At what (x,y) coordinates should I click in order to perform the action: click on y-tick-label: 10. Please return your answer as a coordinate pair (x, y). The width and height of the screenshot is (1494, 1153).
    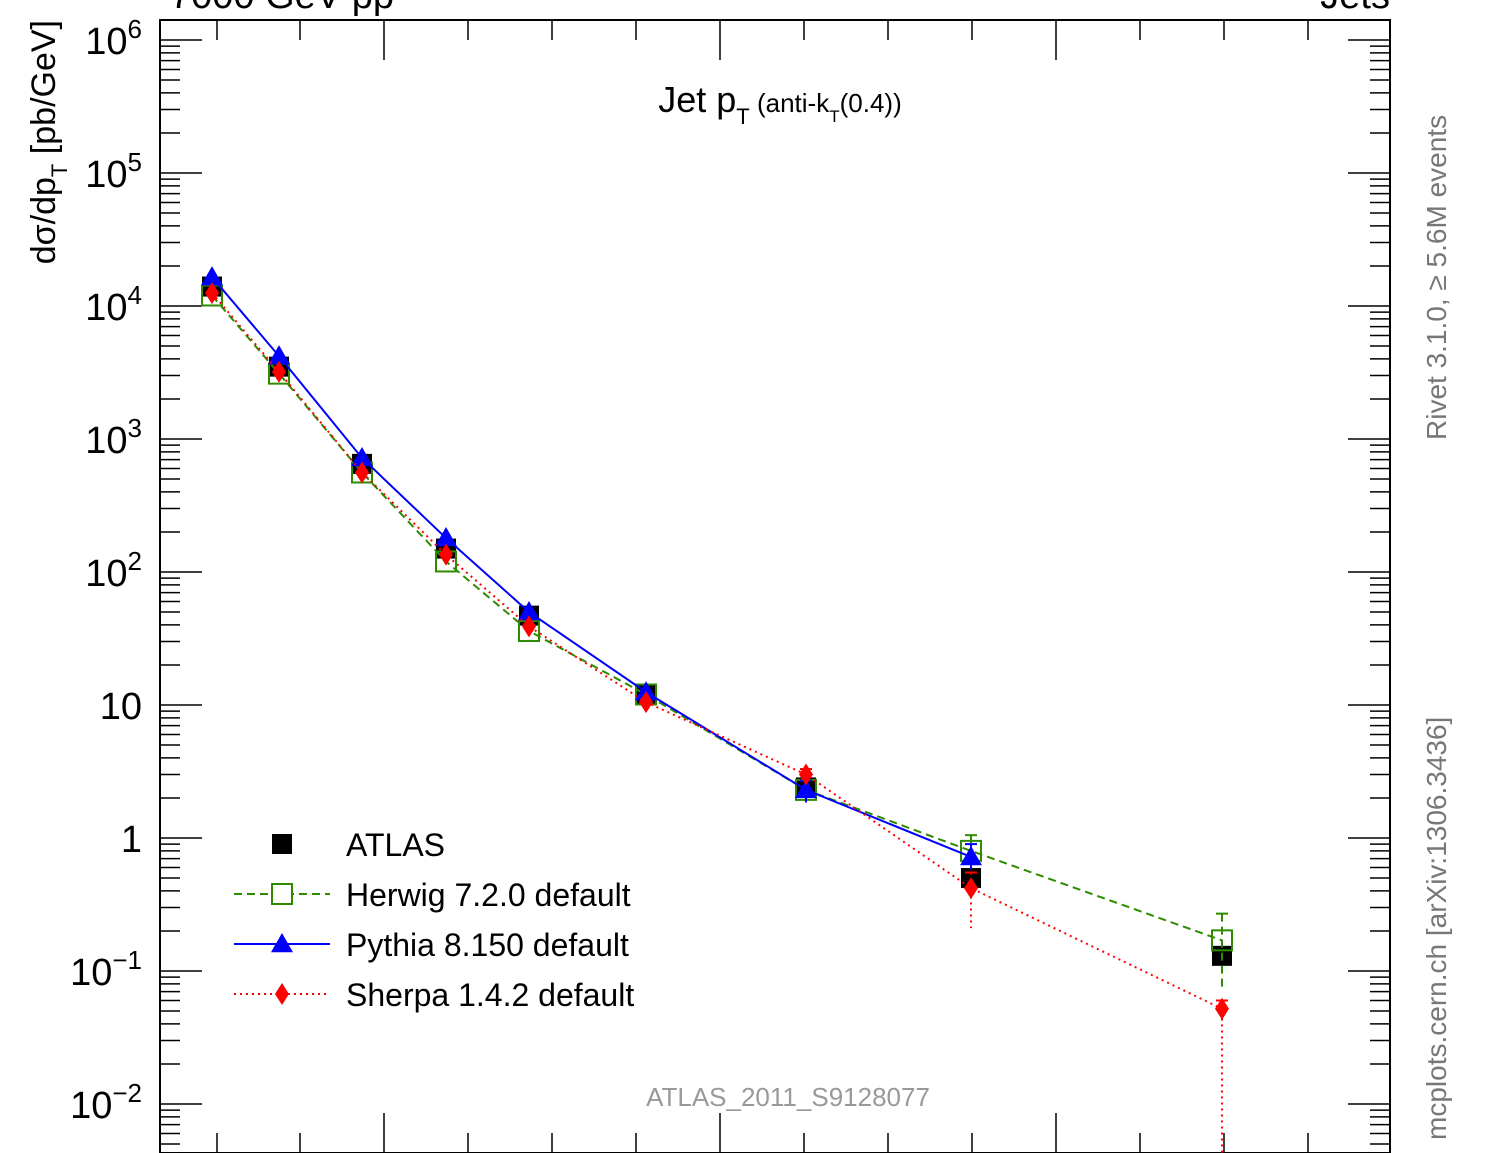
    Looking at the image, I should click on (121, 707).